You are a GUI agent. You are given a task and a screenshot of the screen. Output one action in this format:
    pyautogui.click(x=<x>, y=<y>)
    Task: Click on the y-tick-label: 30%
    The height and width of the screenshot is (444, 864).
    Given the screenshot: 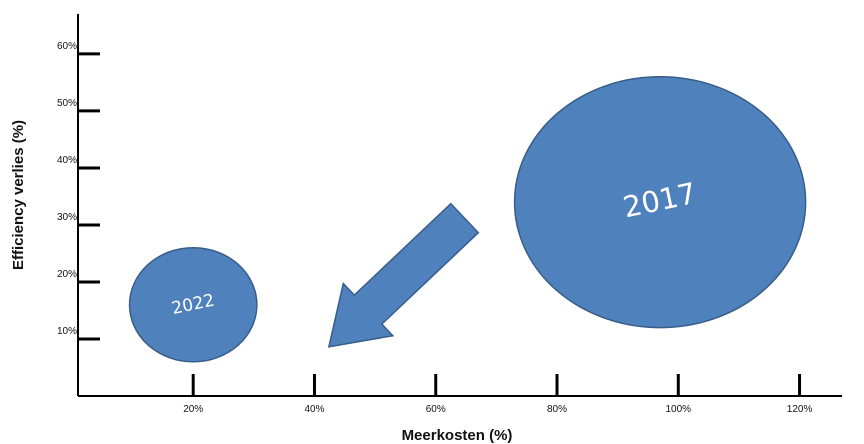 What is the action you would take?
    pyautogui.click(x=67, y=217)
    